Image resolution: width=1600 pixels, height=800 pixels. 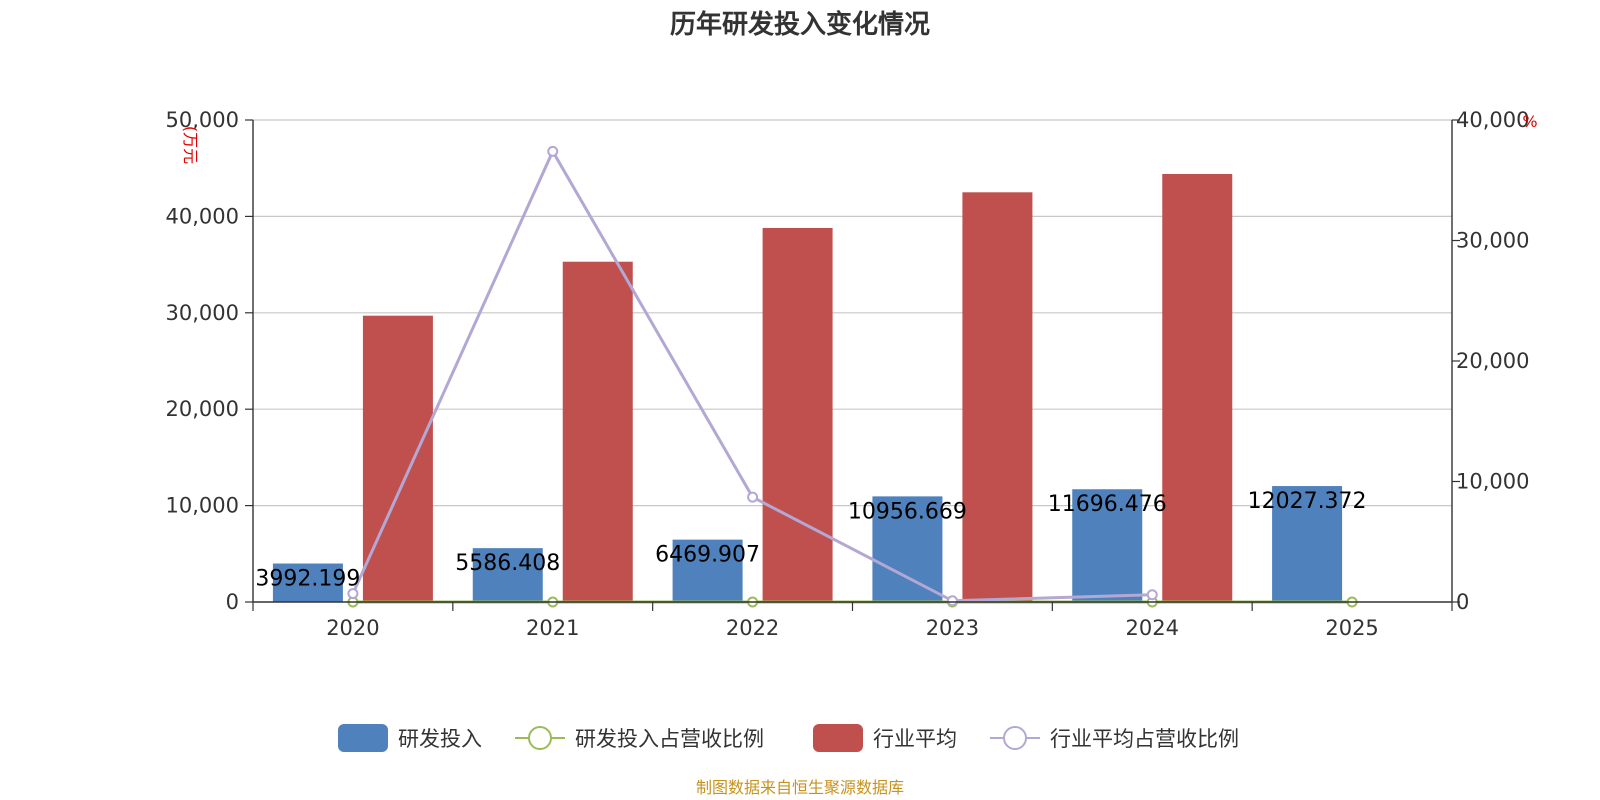 What do you see at coordinates (952, 628) in the screenshot?
I see `x-axis-tick-label: 2023` at bounding box center [952, 628].